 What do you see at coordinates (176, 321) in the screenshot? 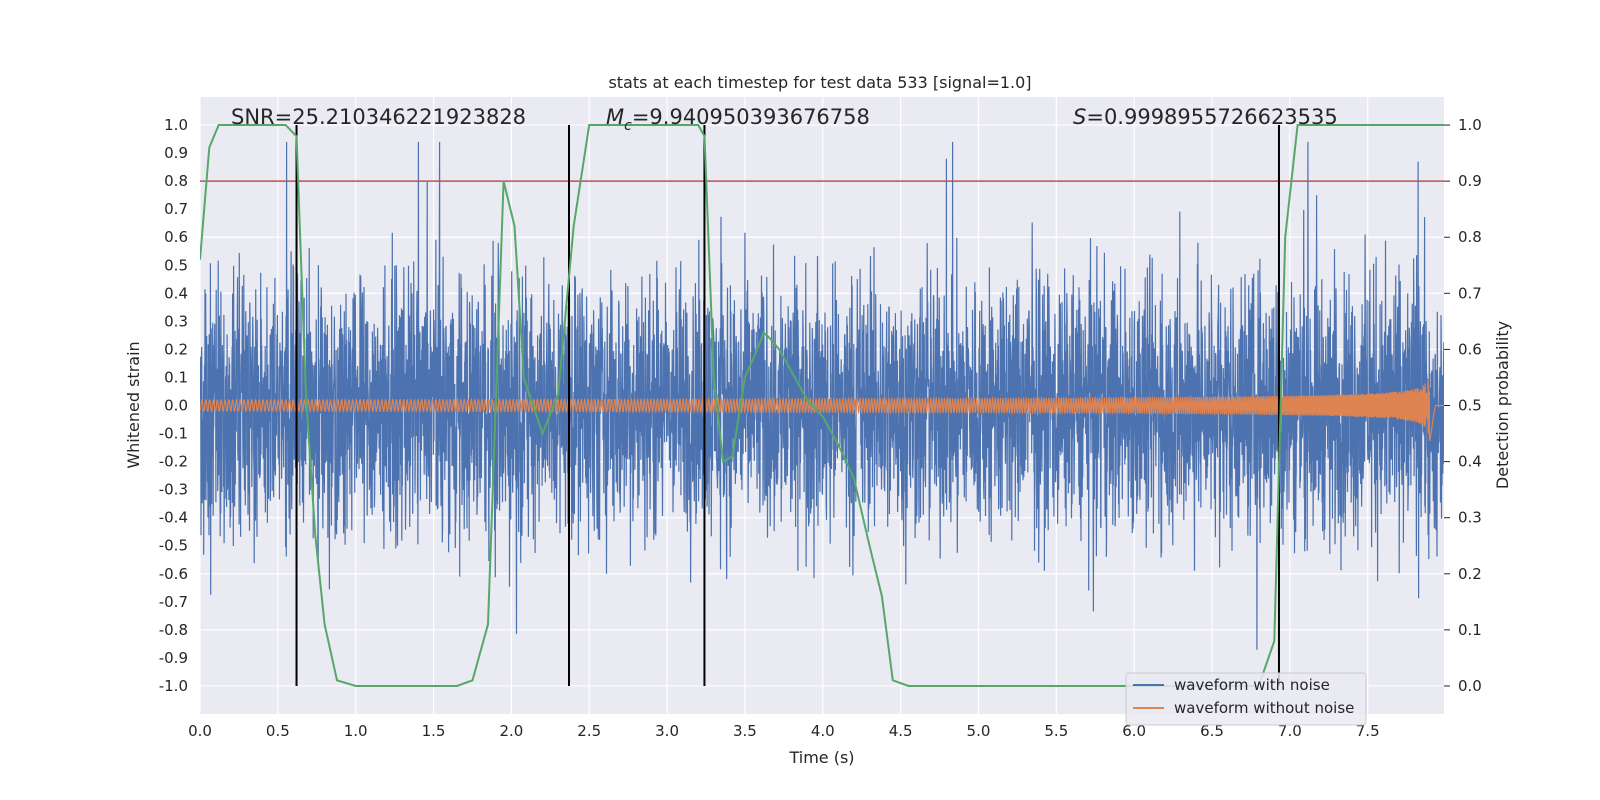
I see `y-left-tick-label: 0.3` at bounding box center [176, 321].